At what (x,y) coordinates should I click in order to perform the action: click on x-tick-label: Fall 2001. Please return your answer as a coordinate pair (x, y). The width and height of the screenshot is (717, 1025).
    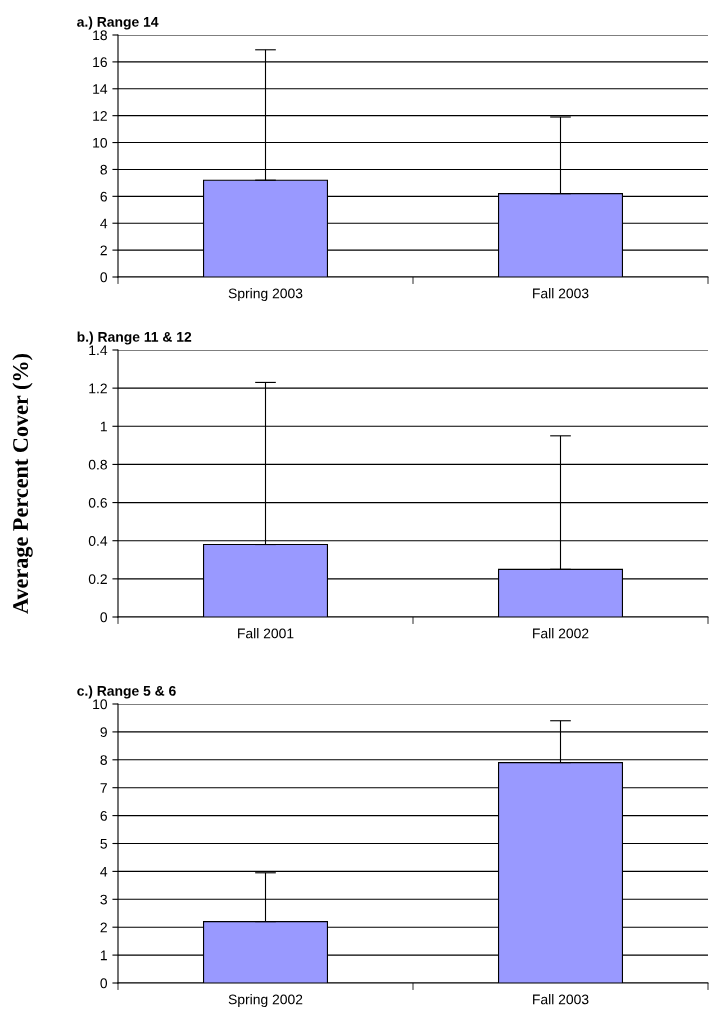
    Looking at the image, I should click on (266, 633).